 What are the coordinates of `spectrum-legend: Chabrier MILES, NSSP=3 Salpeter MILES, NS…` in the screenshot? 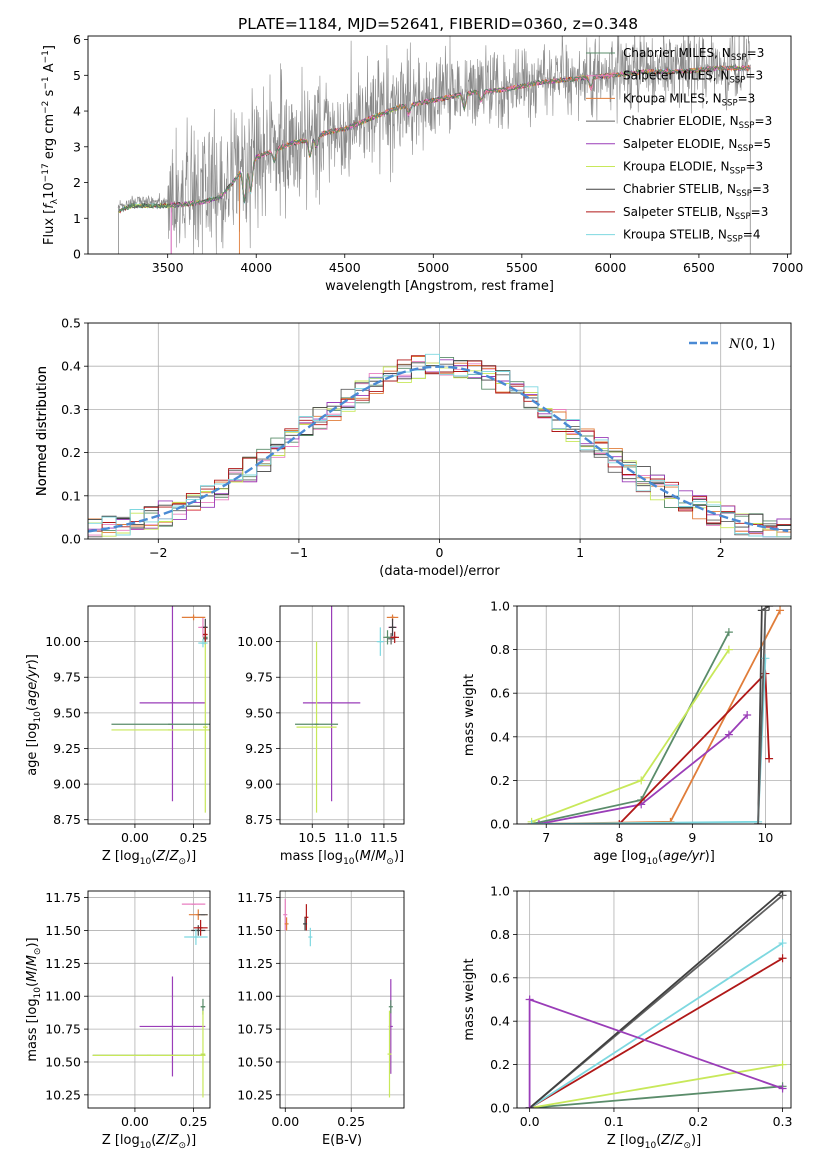 It's located at (679, 145).